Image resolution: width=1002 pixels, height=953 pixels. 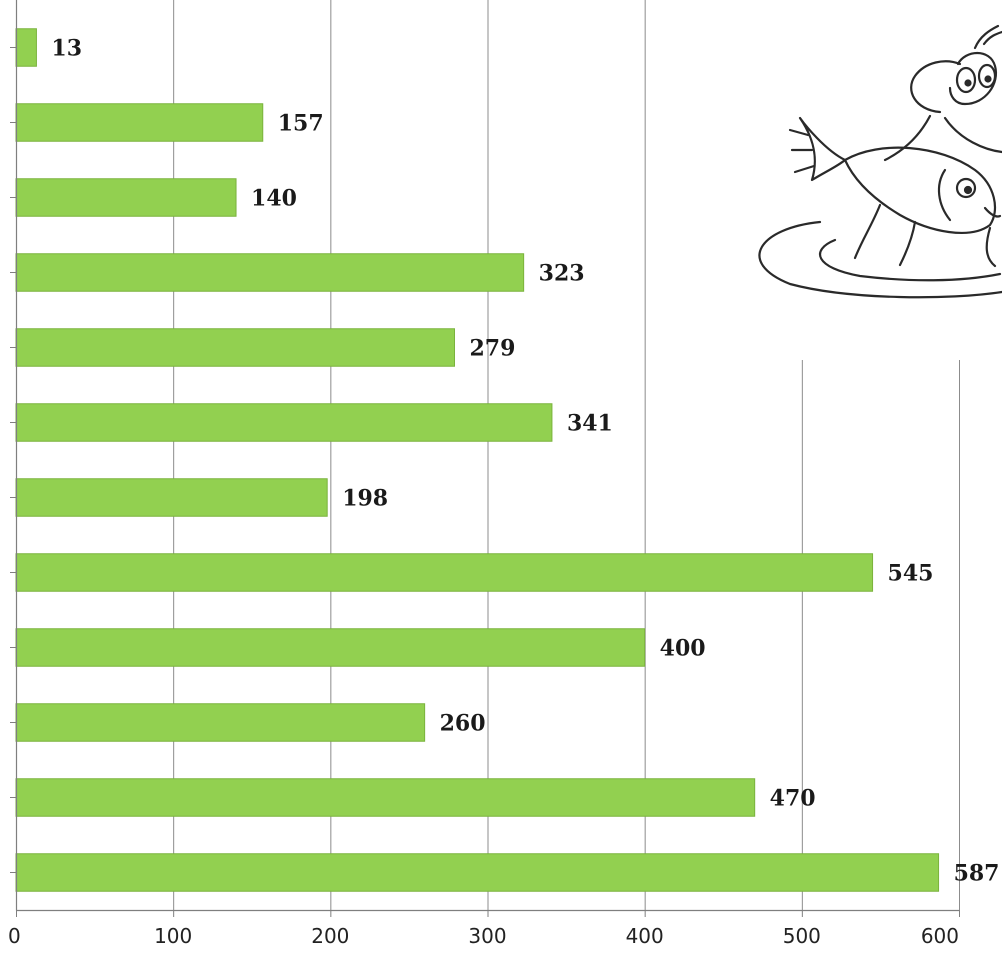 What do you see at coordinates (365, 499) in the screenshot?
I see `data-label-7: 198` at bounding box center [365, 499].